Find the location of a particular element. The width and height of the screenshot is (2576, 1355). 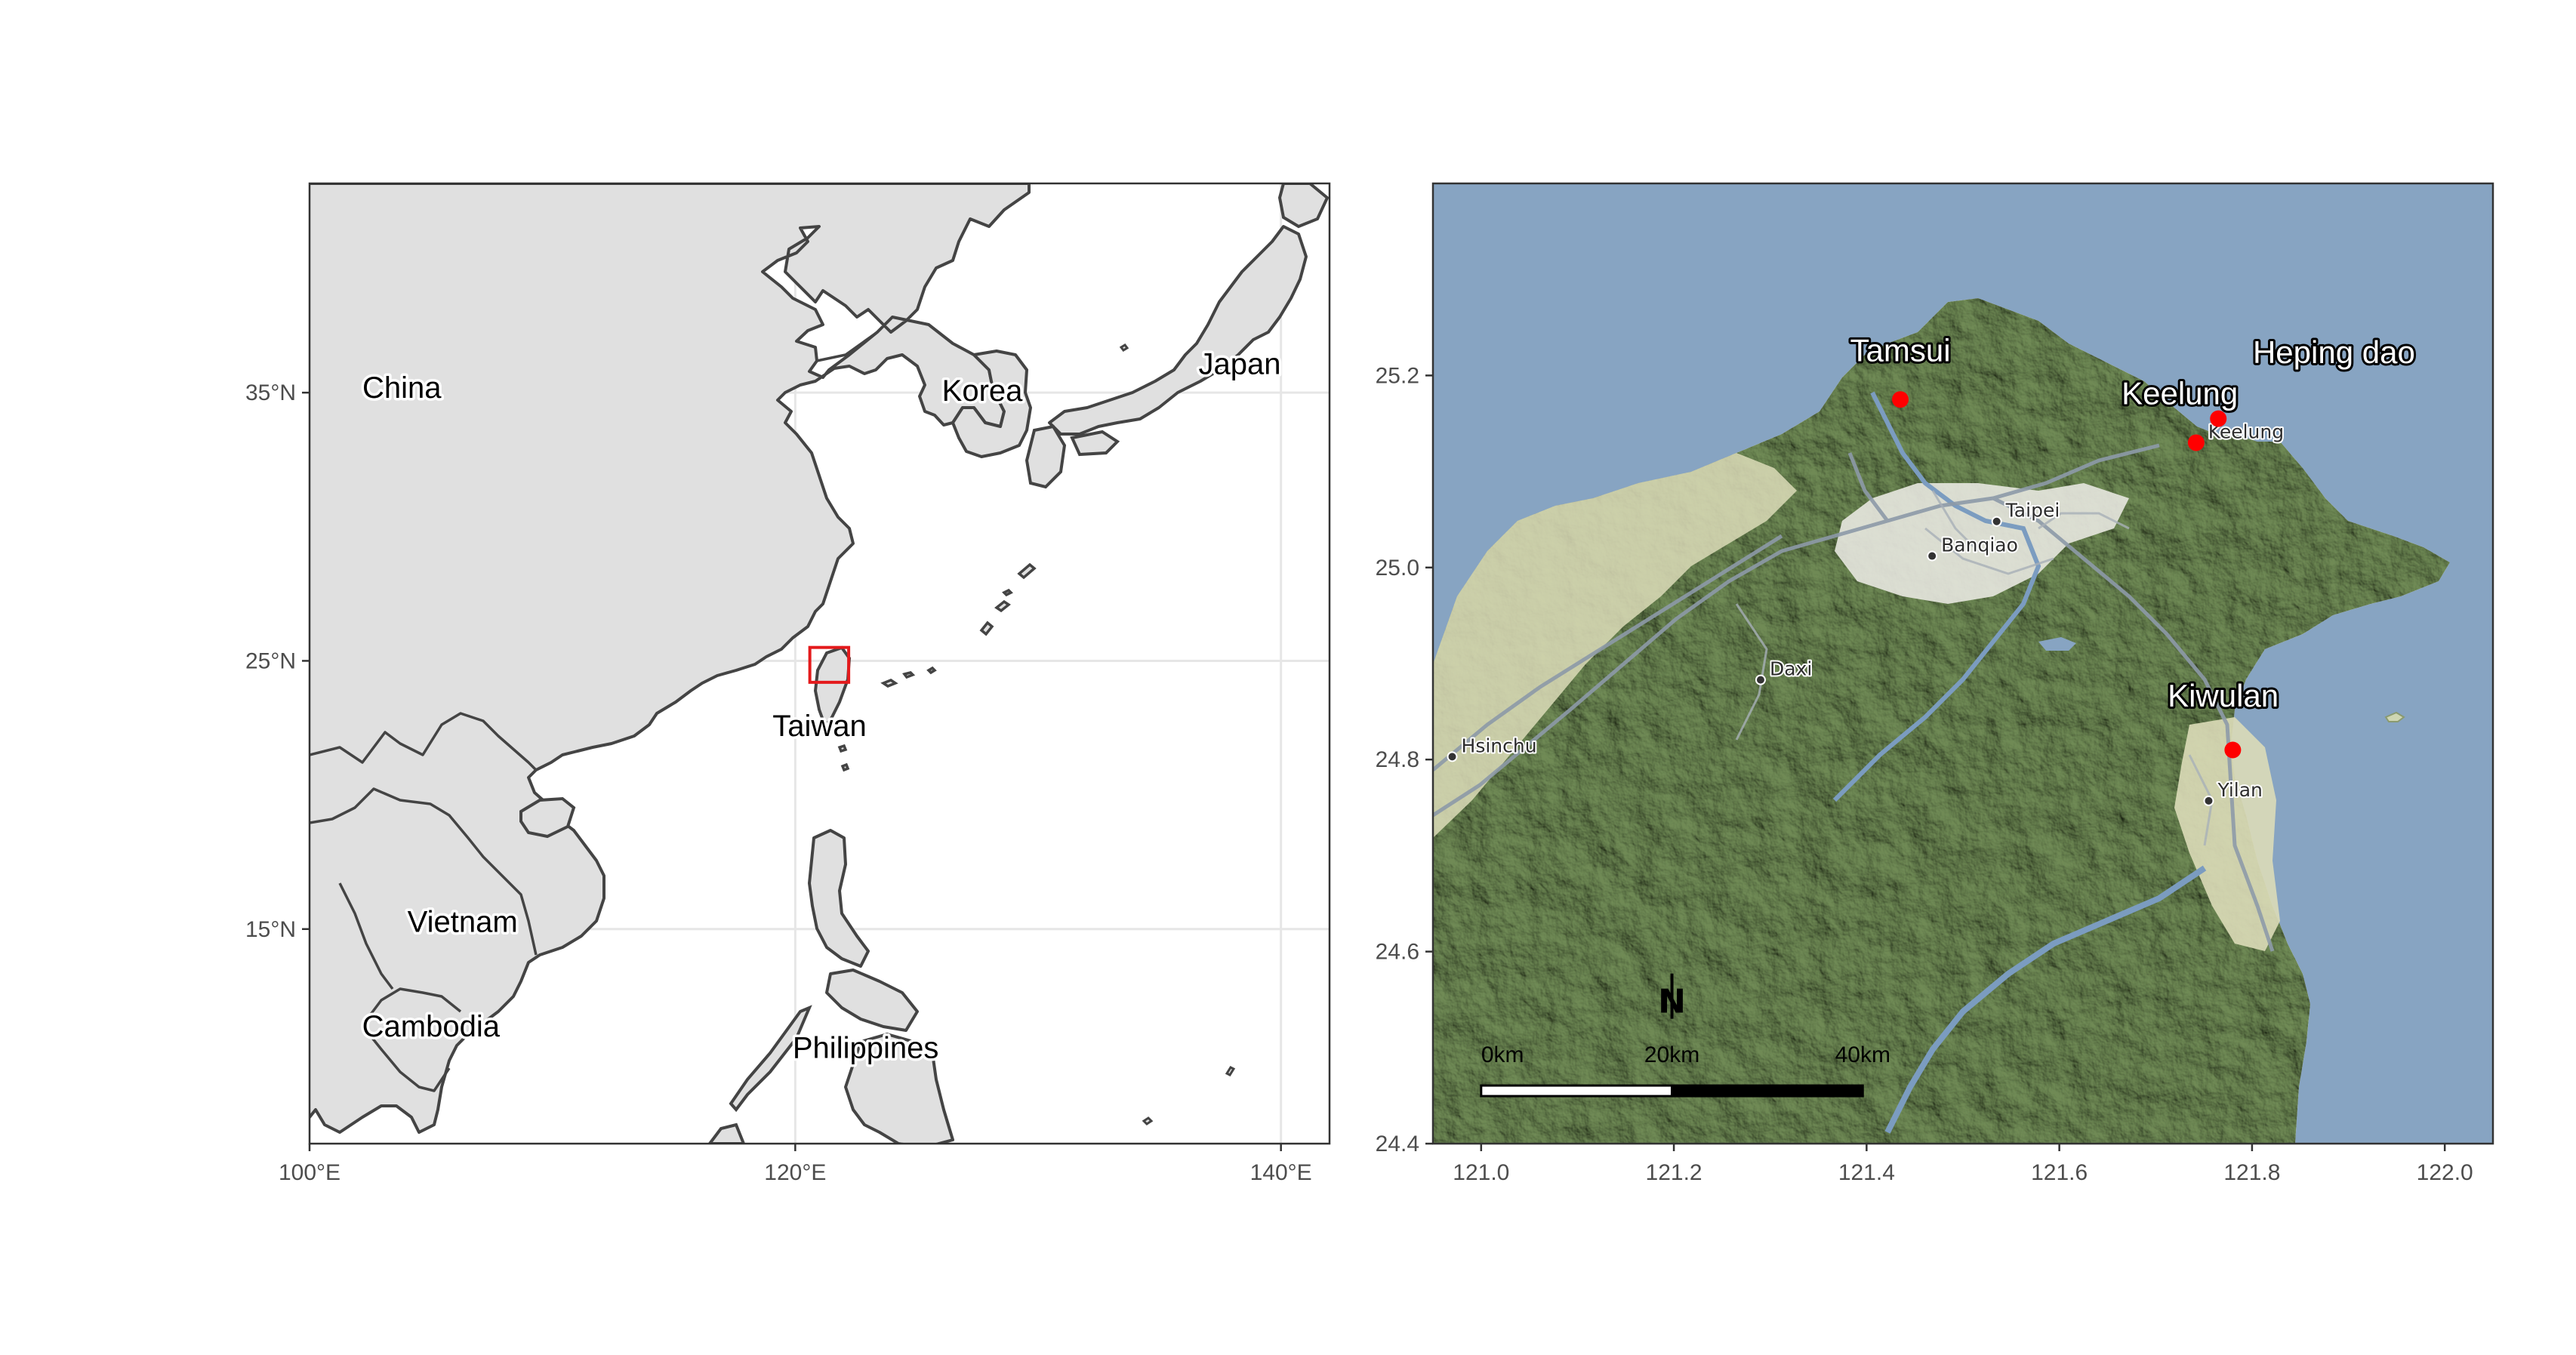

site-marker-tamsui is located at coordinates (1901, 399).